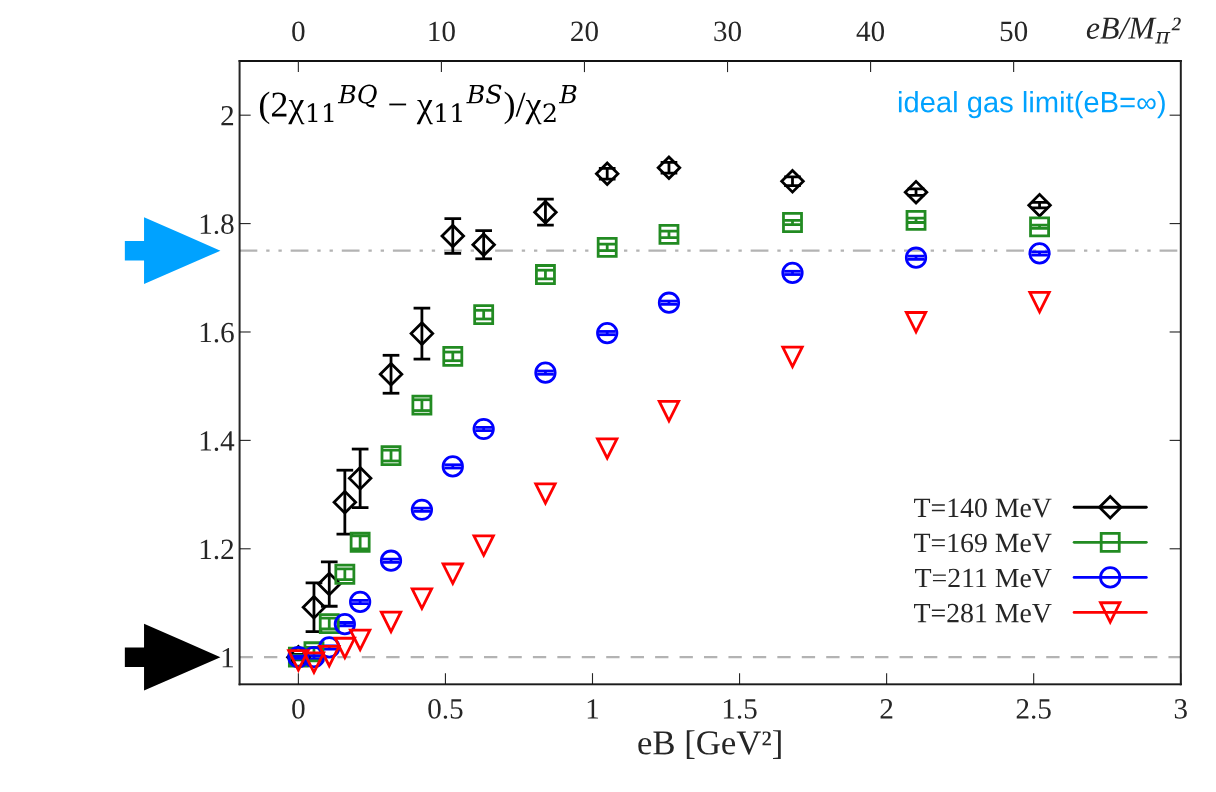 Image resolution: width=1216 pixels, height=792 pixels. What do you see at coordinates (727, 31) in the screenshot?
I see `x2-tick-label: 30` at bounding box center [727, 31].